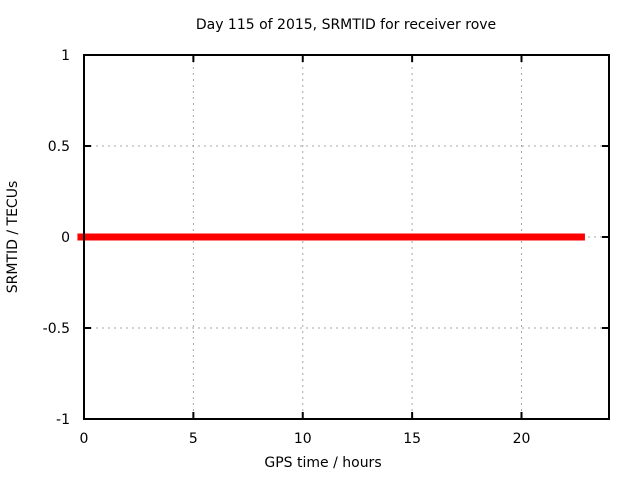 Image resolution: width=640 pixels, height=480 pixels. I want to click on x-axis-label: GPS time / hours, so click(322, 463).